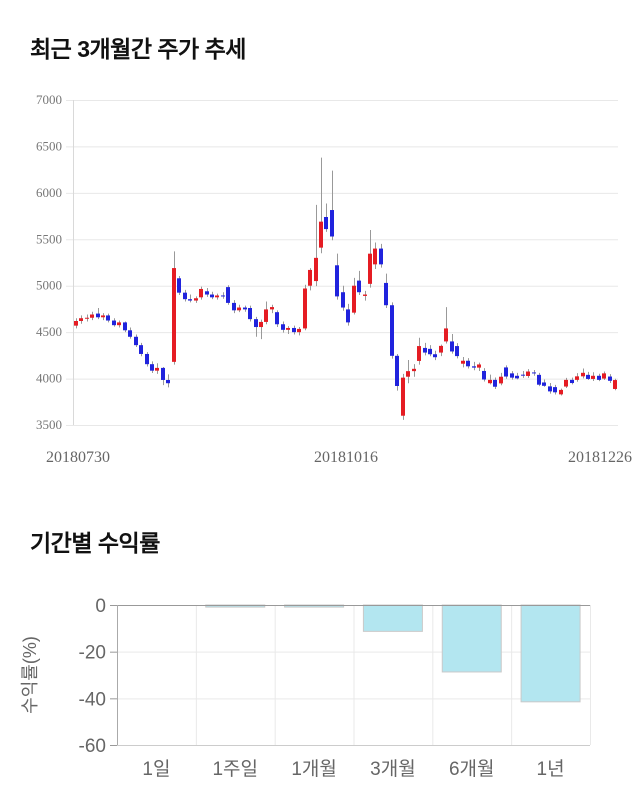 The height and width of the screenshot is (810, 640). Describe the element at coordinates (49, 192) in the screenshot. I see `price-y-tick-label: 6000` at that location.